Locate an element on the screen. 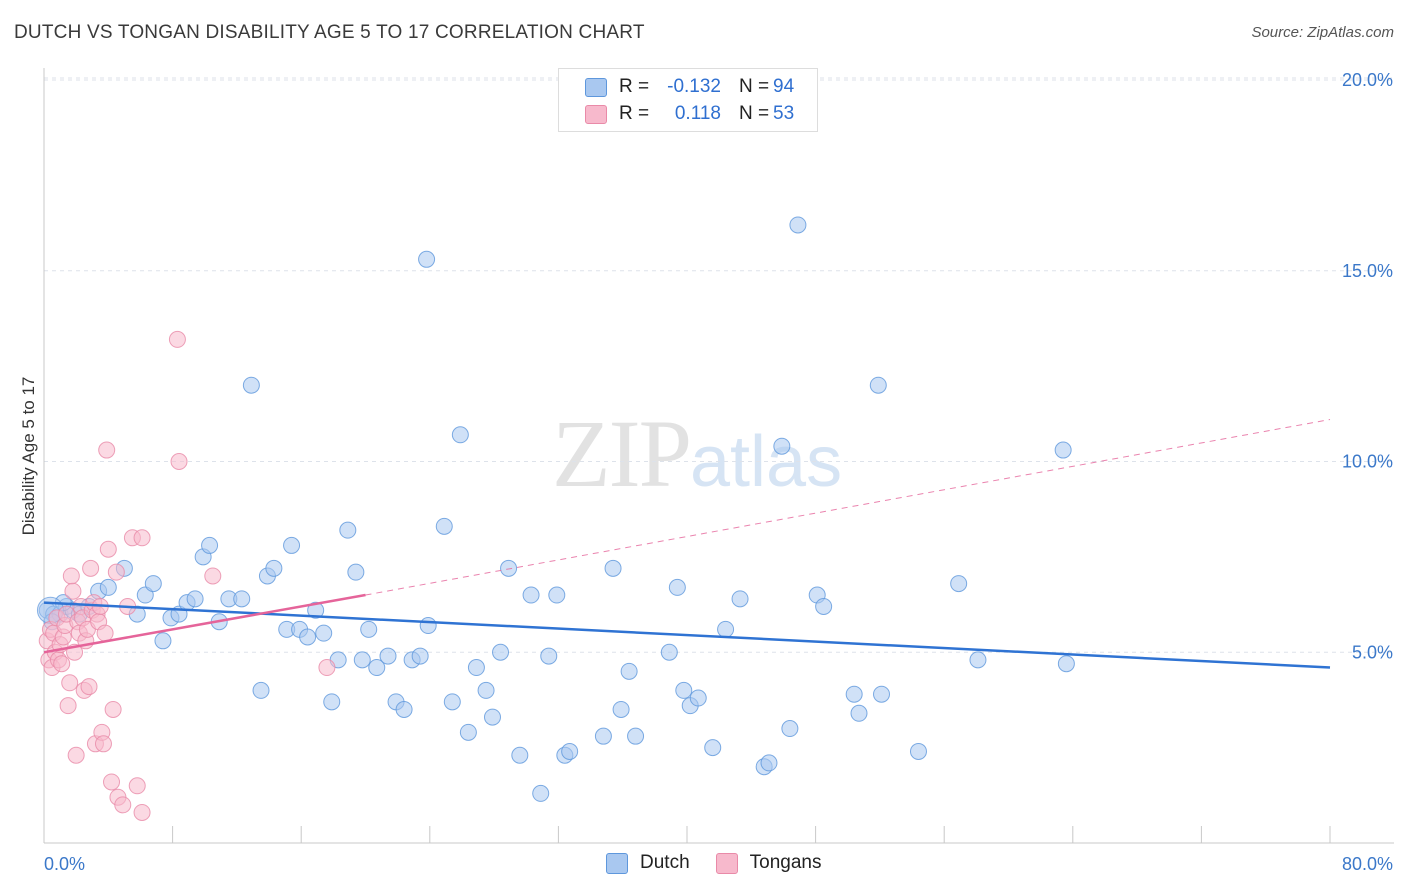  x-tick-label-max: 80.0% is located at coordinates (1367, 864).